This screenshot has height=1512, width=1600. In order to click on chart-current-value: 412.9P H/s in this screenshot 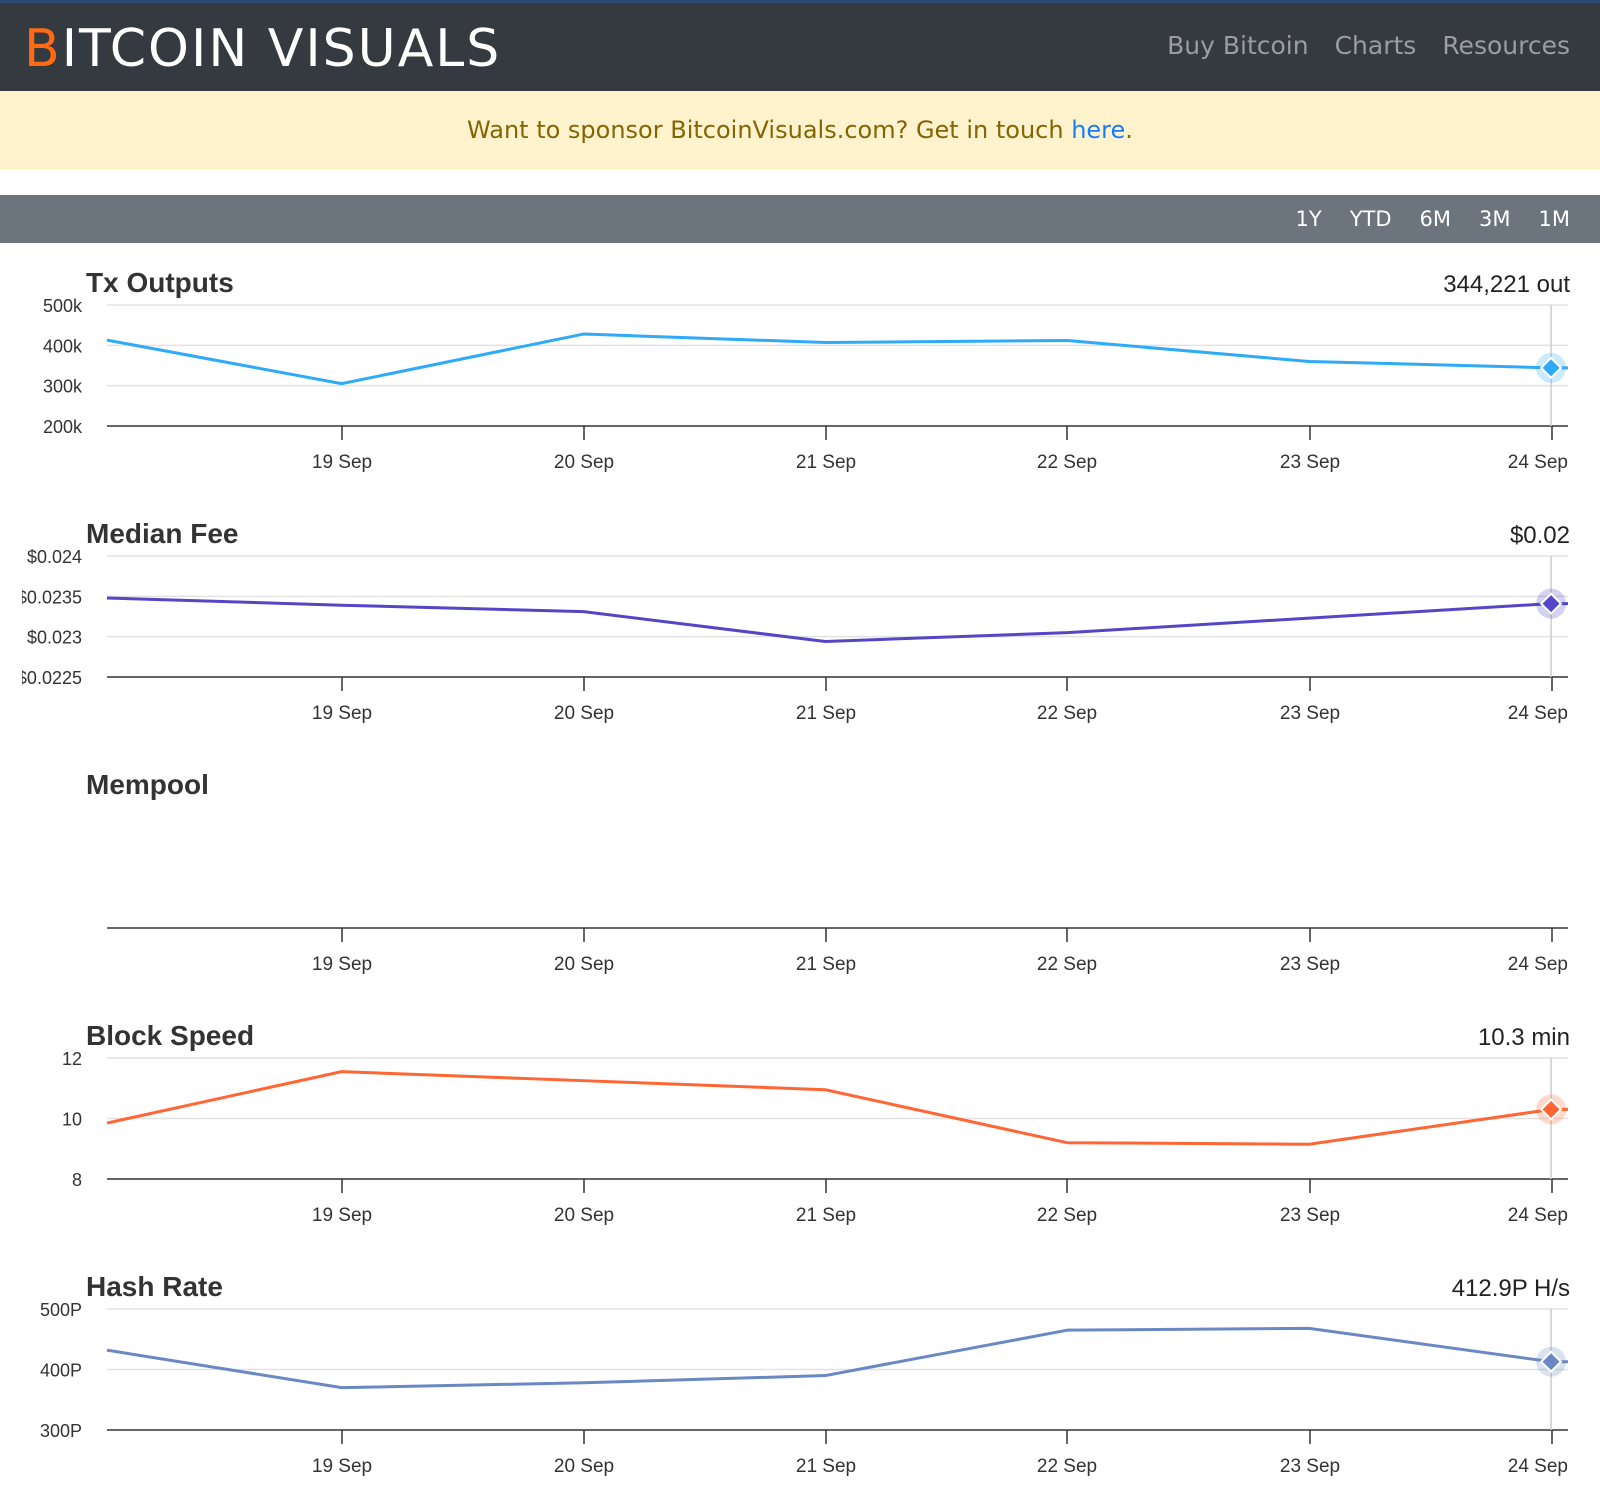, I will do `click(1511, 1288)`.